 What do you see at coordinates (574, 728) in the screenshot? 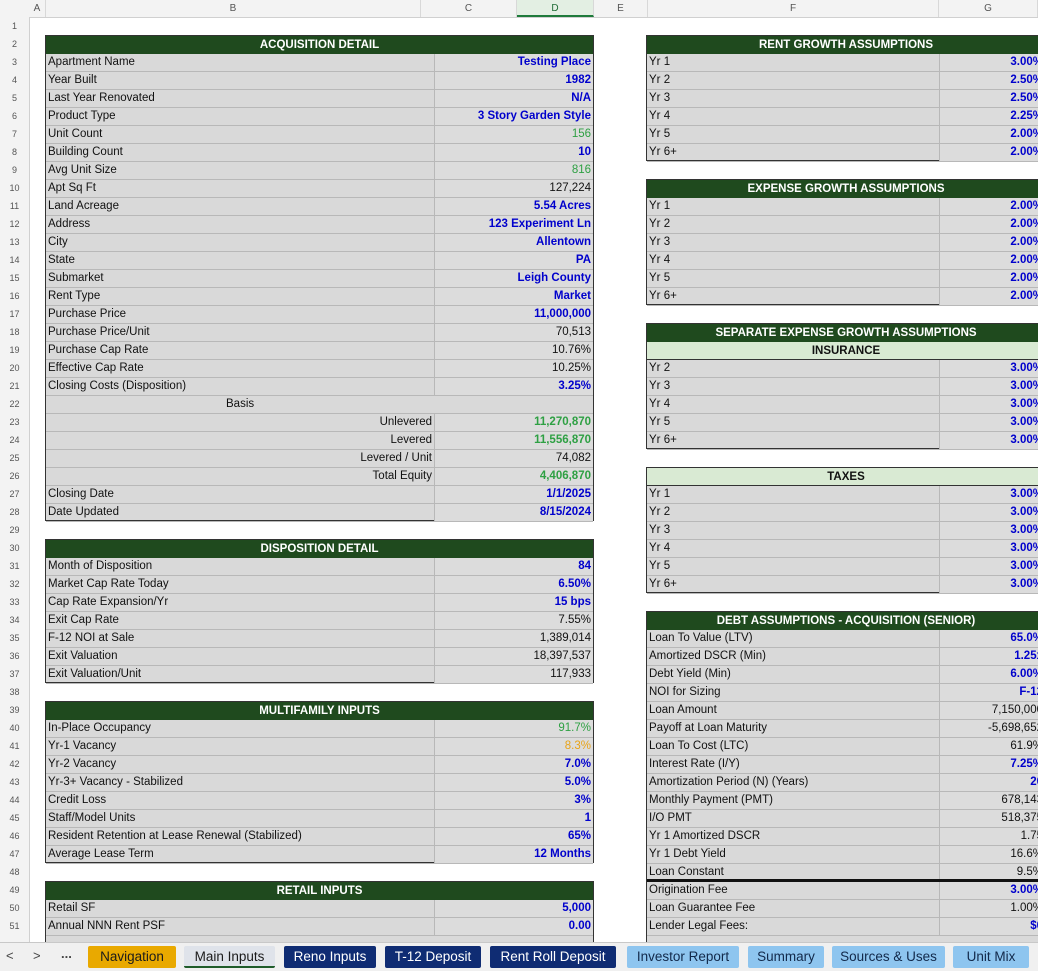
I see `row-value: 91.7%` at bounding box center [574, 728].